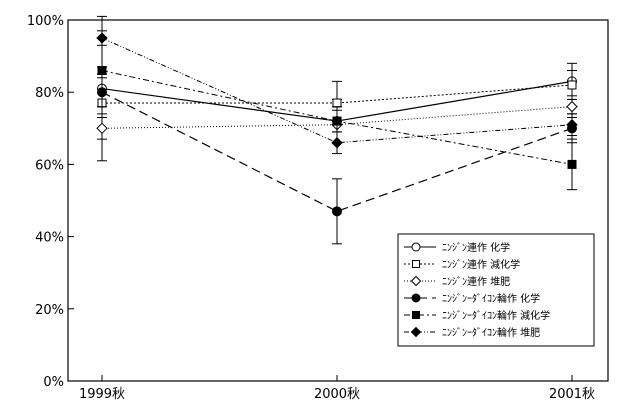 This screenshot has height=402, width=619. Describe the element at coordinates (476, 247) in the screenshot. I see `legend-label: ﾆﾝｼﾞﾝ連作 化学` at that location.